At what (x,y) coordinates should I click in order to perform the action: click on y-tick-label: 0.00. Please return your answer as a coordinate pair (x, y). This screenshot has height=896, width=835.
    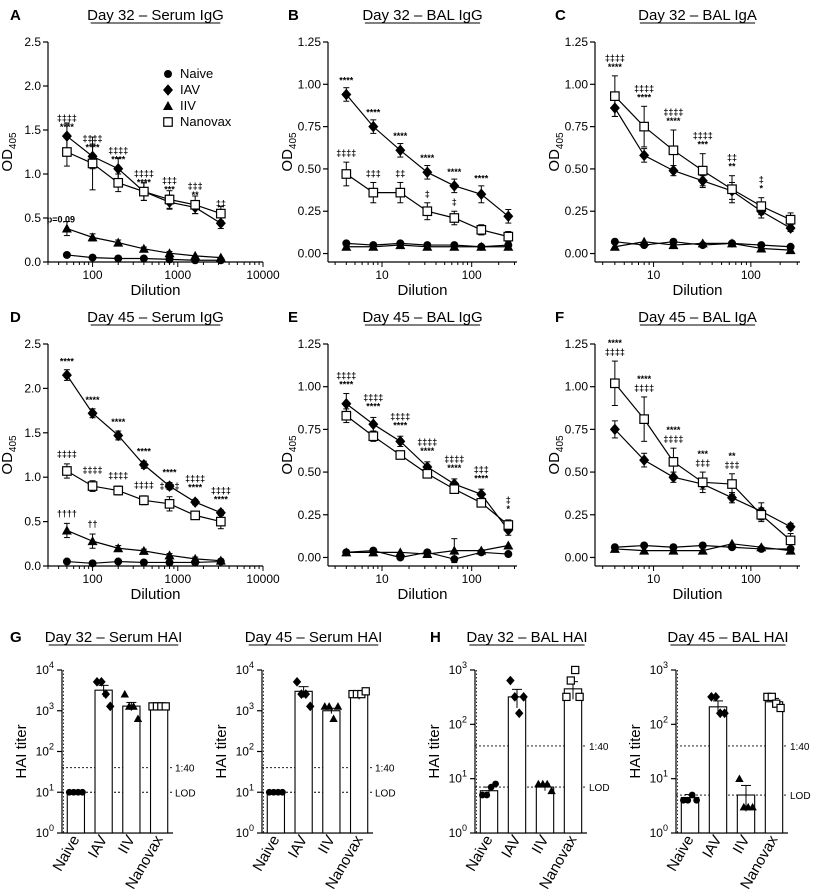
    Looking at the image, I should click on (577, 557).